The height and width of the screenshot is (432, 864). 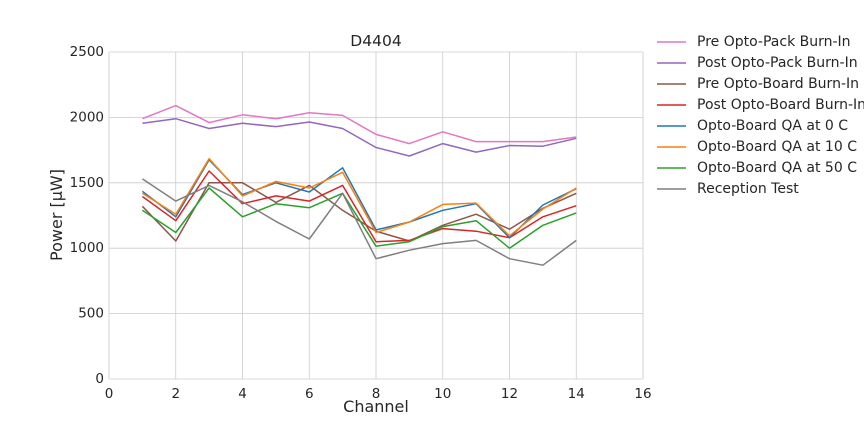 I want to click on y-tick-label: 1500, so click(x=87, y=183).